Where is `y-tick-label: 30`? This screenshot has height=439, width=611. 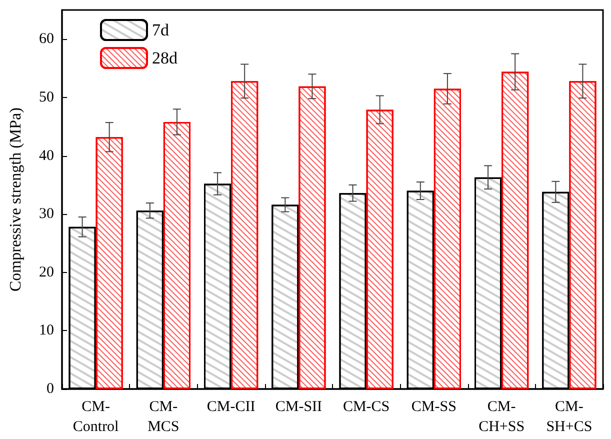 y-tick-label: 30 is located at coordinates (46, 214).